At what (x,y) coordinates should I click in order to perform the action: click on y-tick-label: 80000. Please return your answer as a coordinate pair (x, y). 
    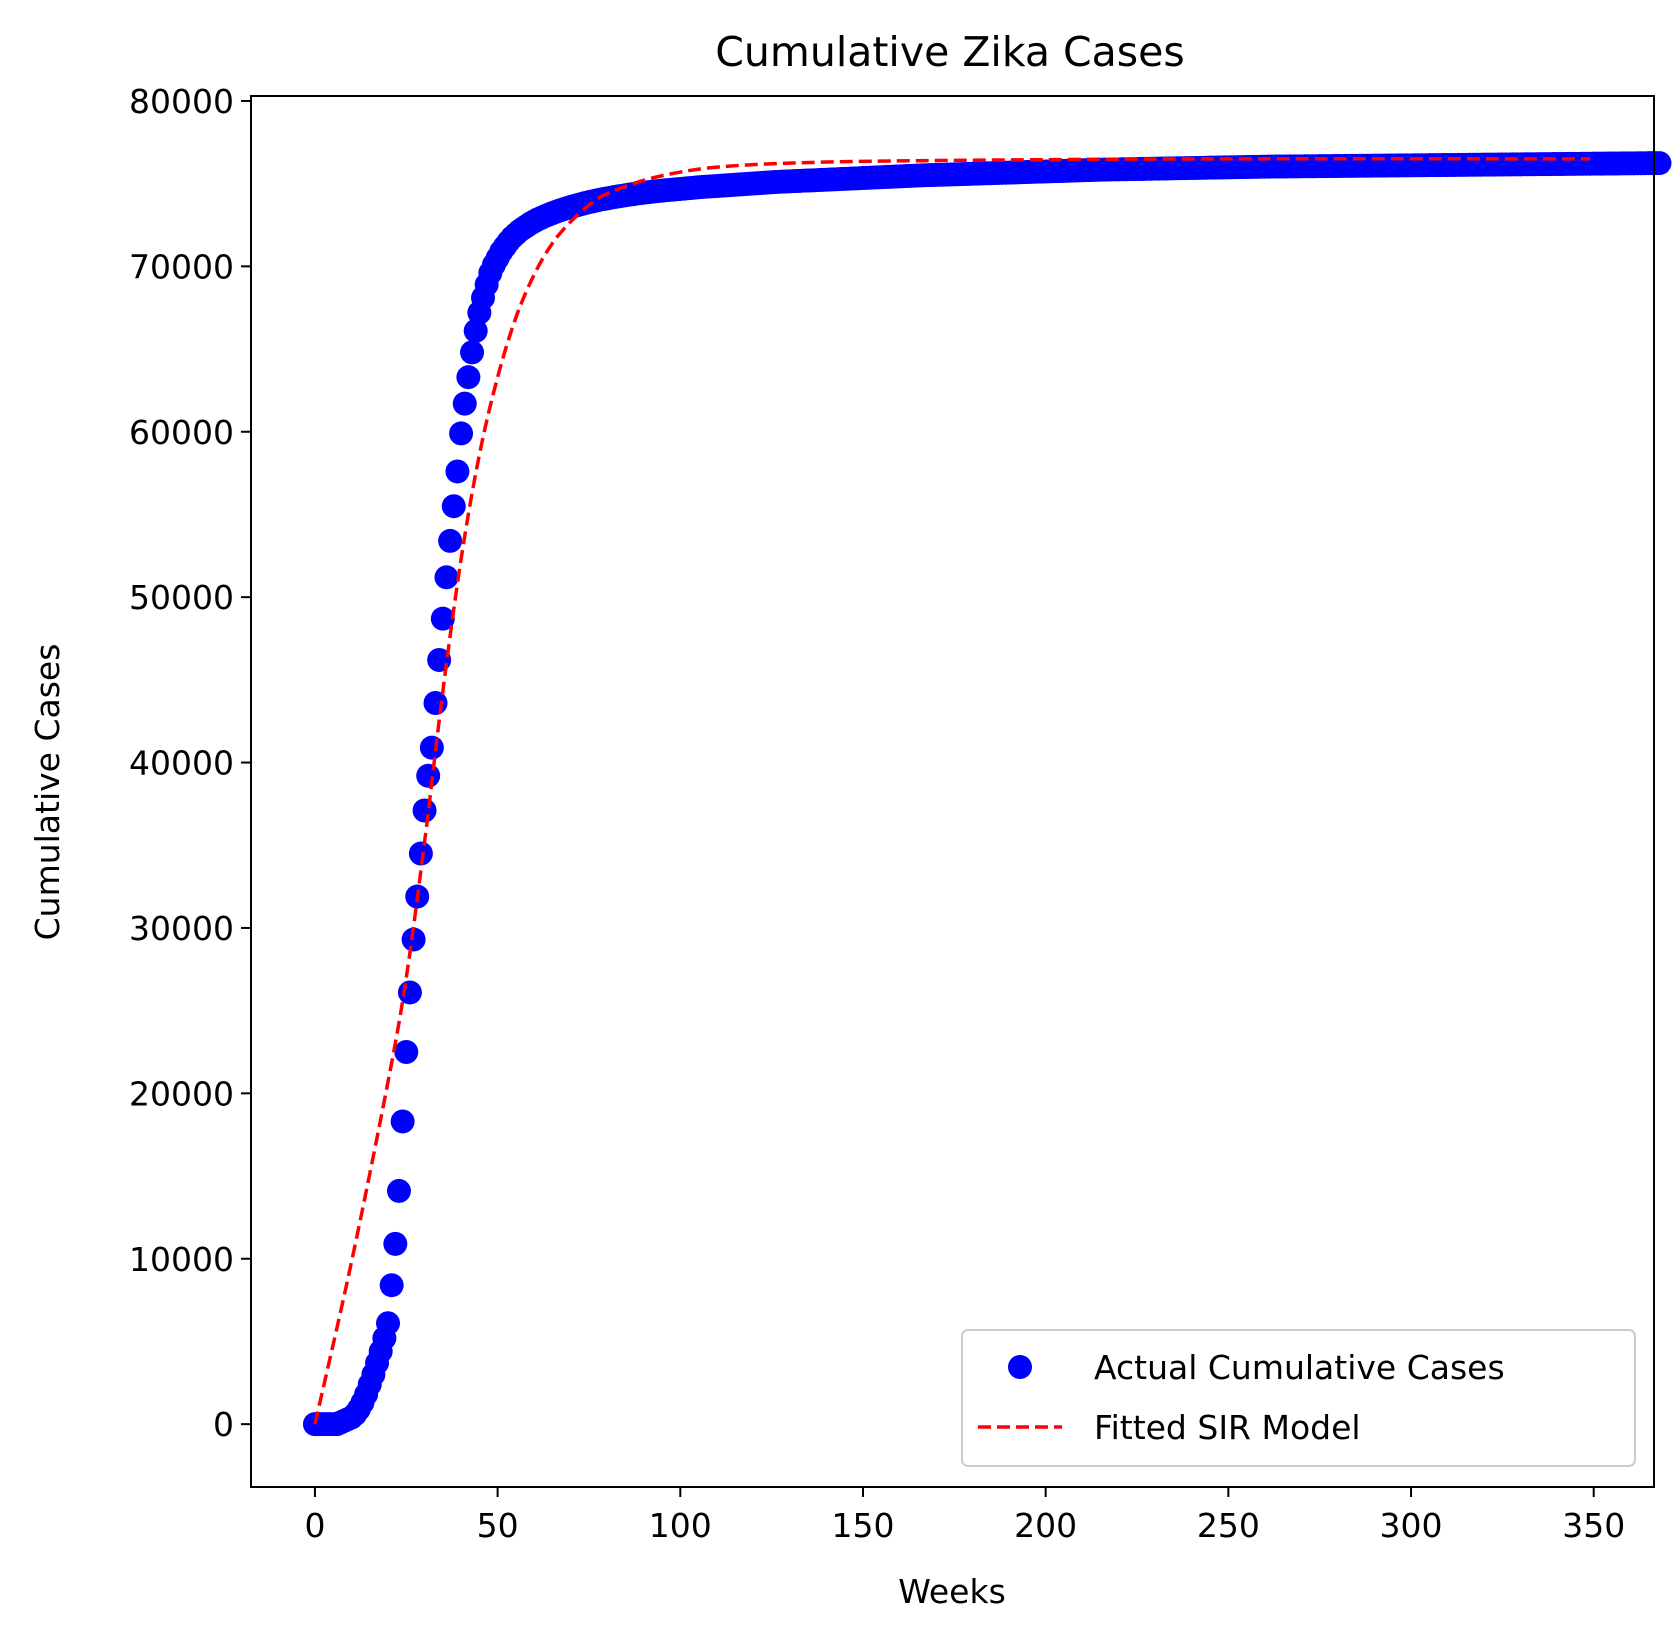
    Looking at the image, I should click on (181, 101).